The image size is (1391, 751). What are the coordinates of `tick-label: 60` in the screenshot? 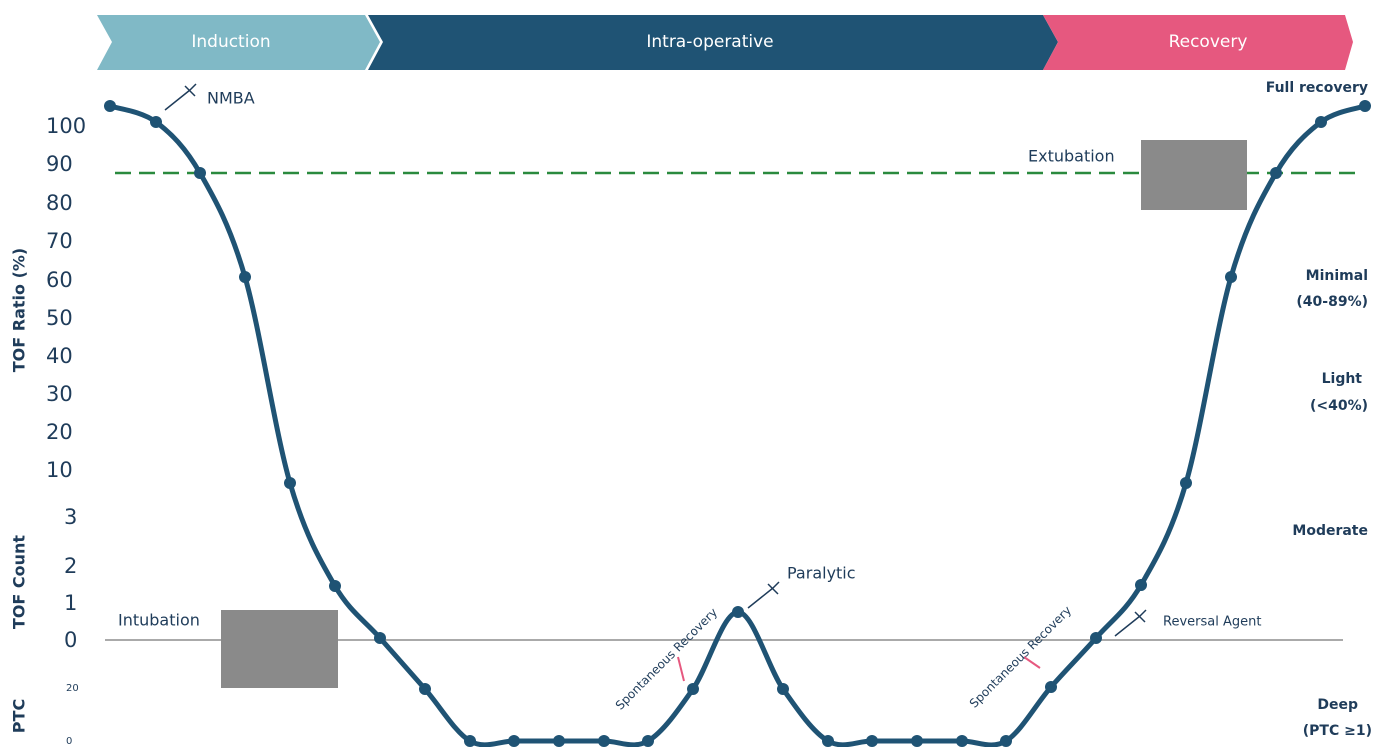 It's located at (59, 280).